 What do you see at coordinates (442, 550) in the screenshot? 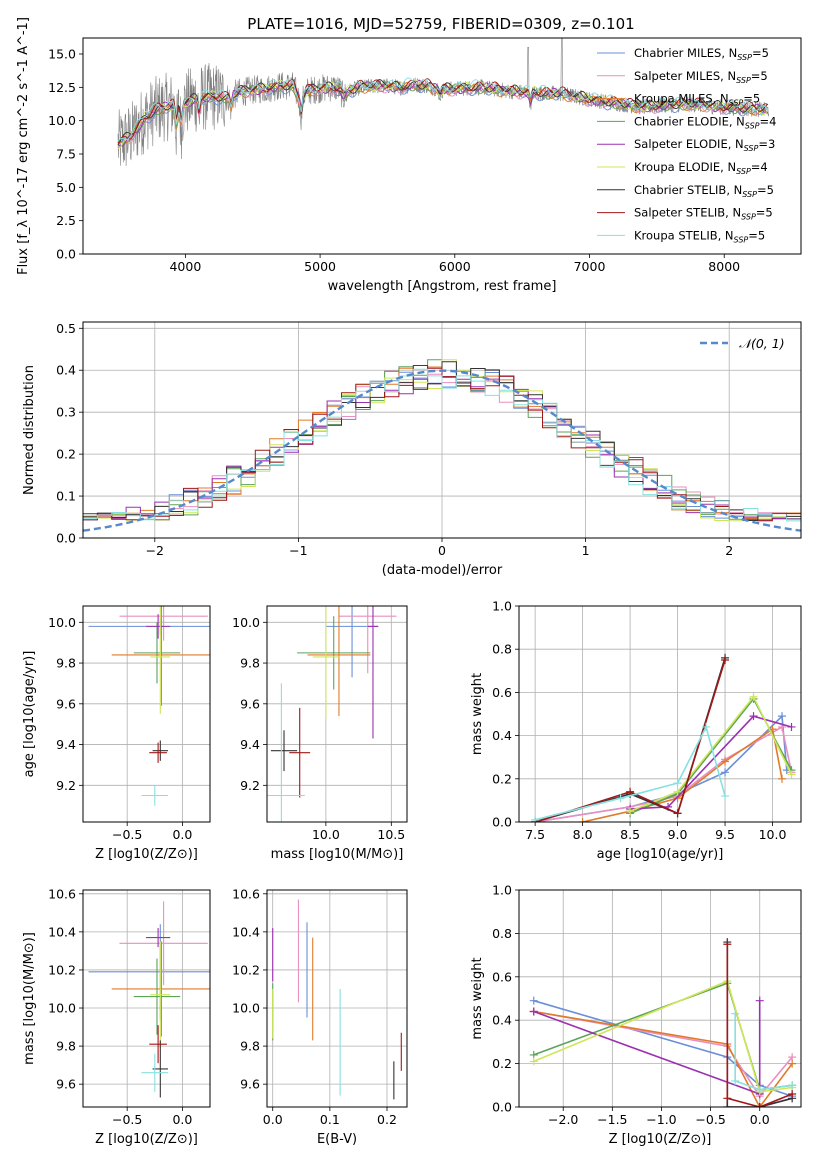
I see `x-tick-label: 0` at bounding box center [442, 550].